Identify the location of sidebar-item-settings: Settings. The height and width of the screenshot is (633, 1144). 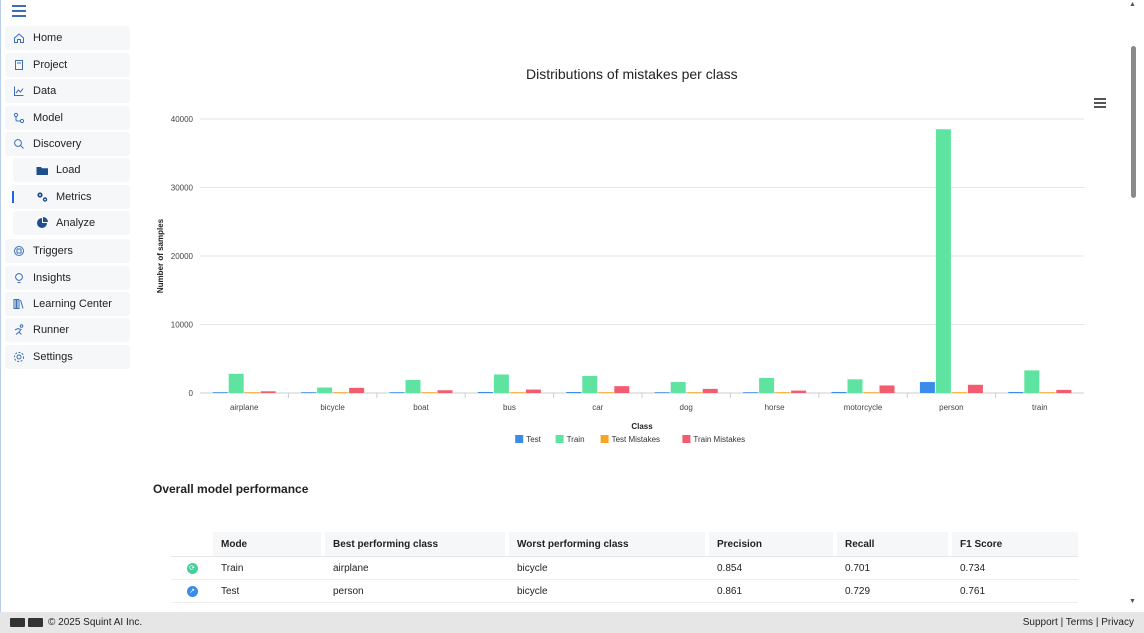
(67, 357).